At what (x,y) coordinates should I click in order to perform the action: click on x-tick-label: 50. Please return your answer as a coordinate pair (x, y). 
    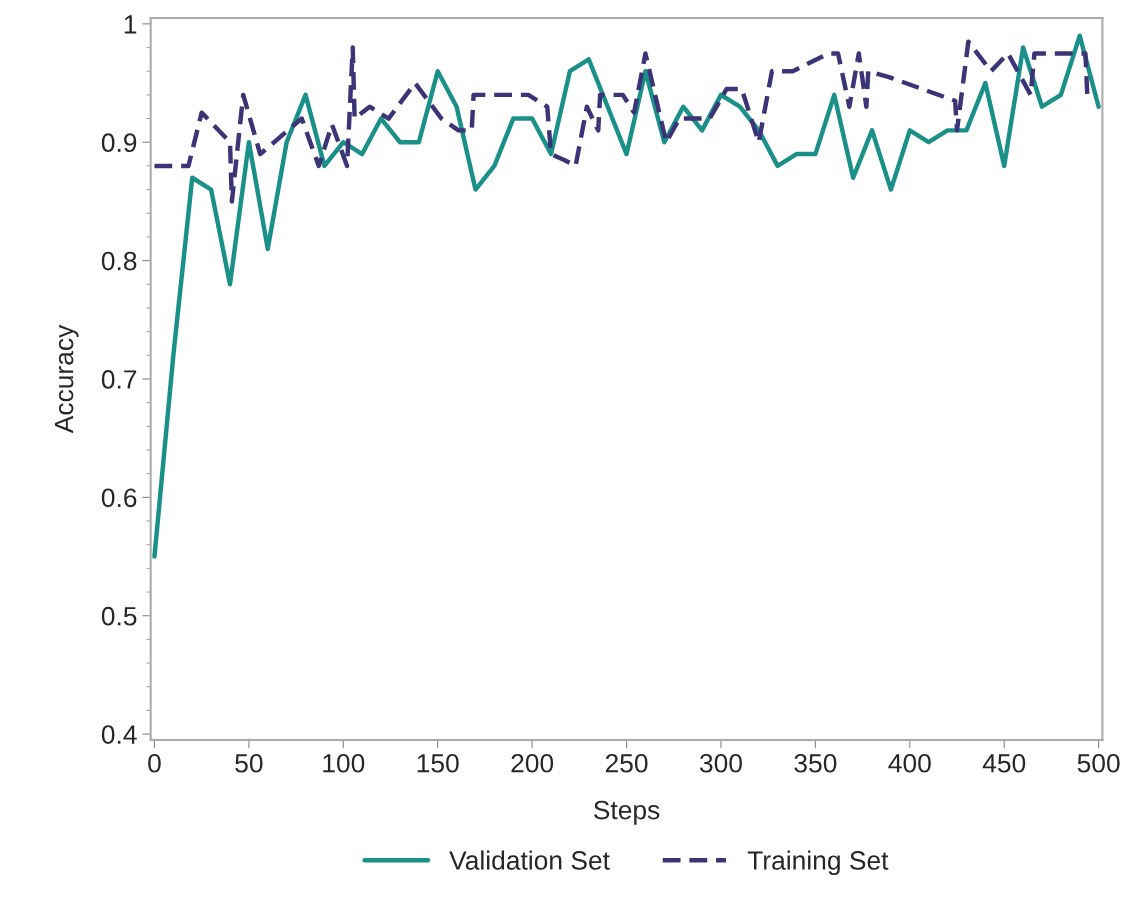
    Looking at the image, I should click on (249, 763).